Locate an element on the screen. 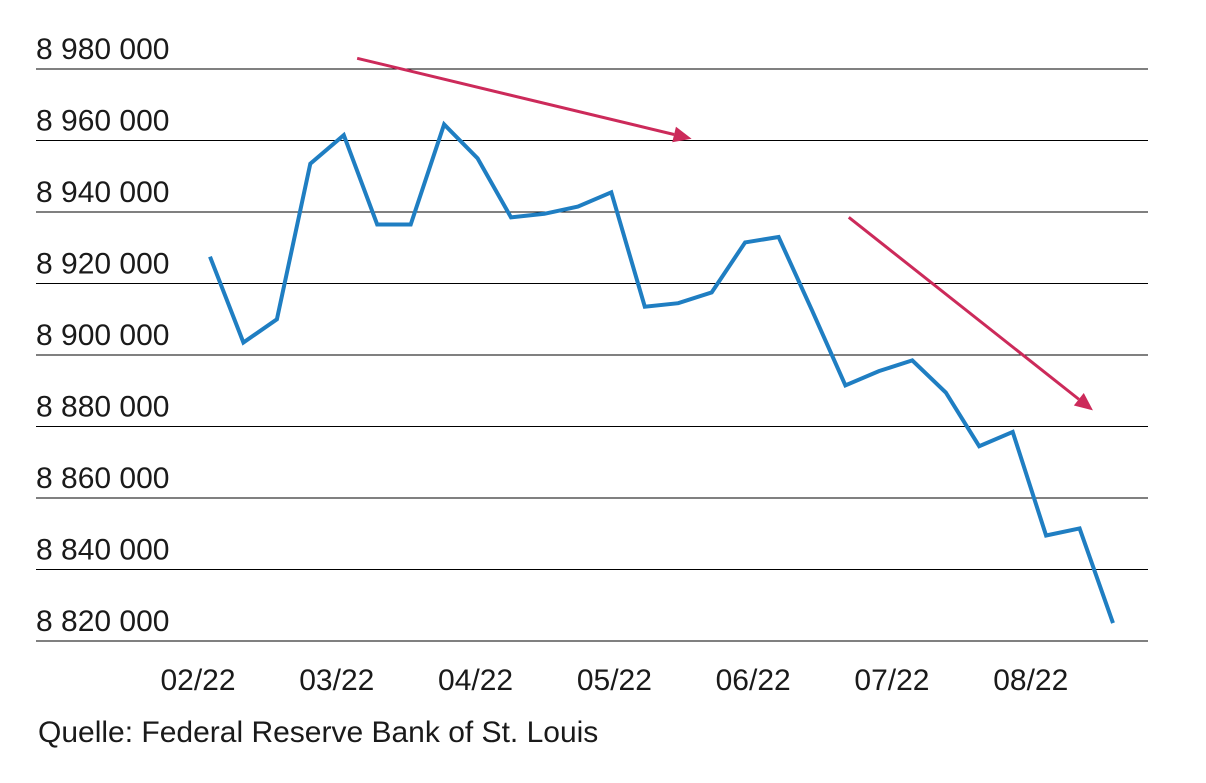 The image size is (1206, 783). x-tick-label: 08/22 is located at coordinates (1030, 680).